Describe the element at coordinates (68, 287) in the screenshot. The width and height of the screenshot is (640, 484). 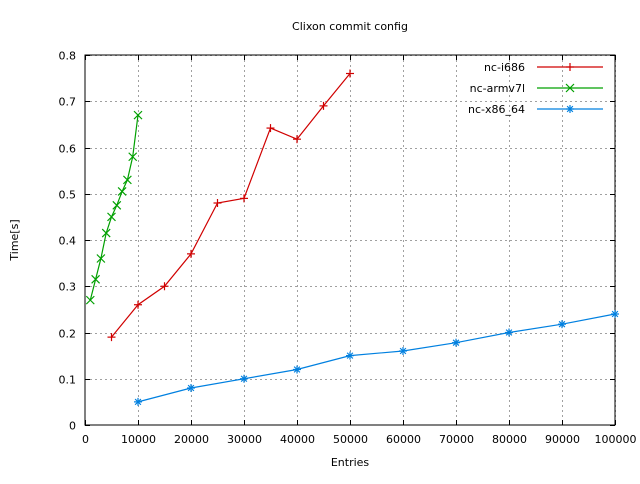
I see `y-tick-label: 0.3` at that location.